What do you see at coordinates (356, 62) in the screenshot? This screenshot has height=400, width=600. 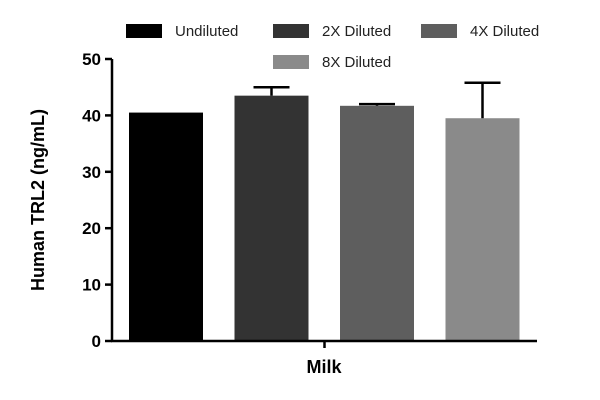 I see `legend-label-8x-diluted: 8X Diluted` at bounding box center [356, 62].